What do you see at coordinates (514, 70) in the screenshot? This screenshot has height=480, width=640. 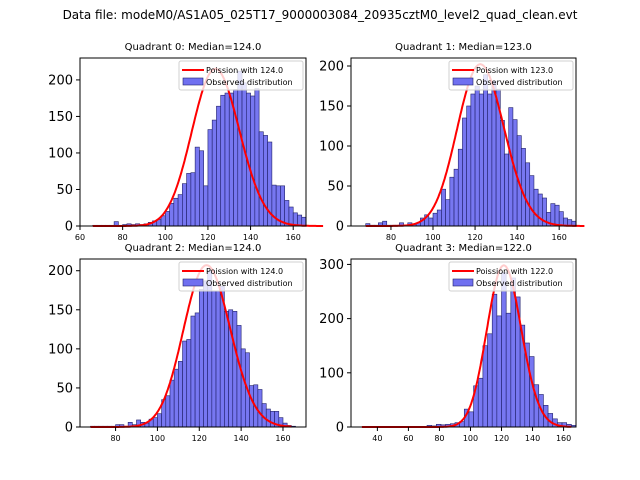 I see `legend-label-poisson: Poission with 123.0` at bounding box center [514, 70].